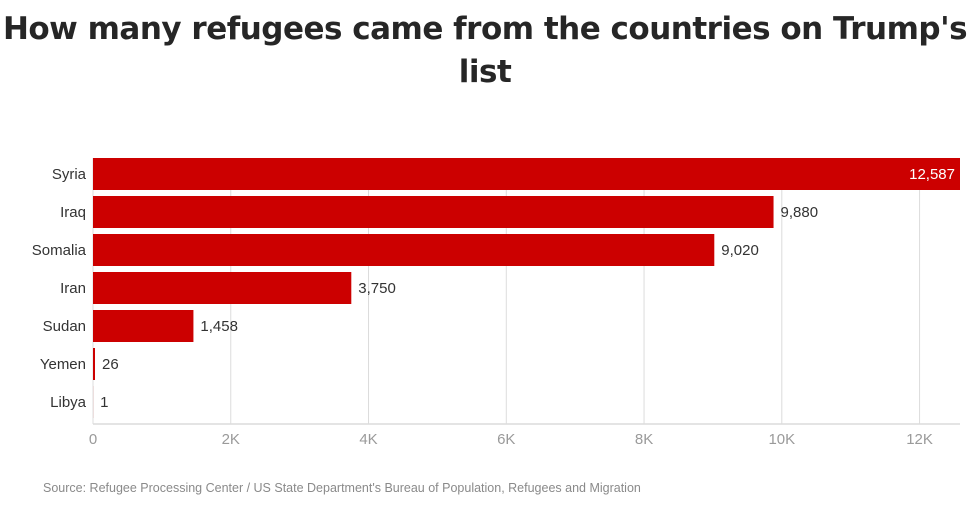  I want to click on category-label: Sudan, so click(64, 326).